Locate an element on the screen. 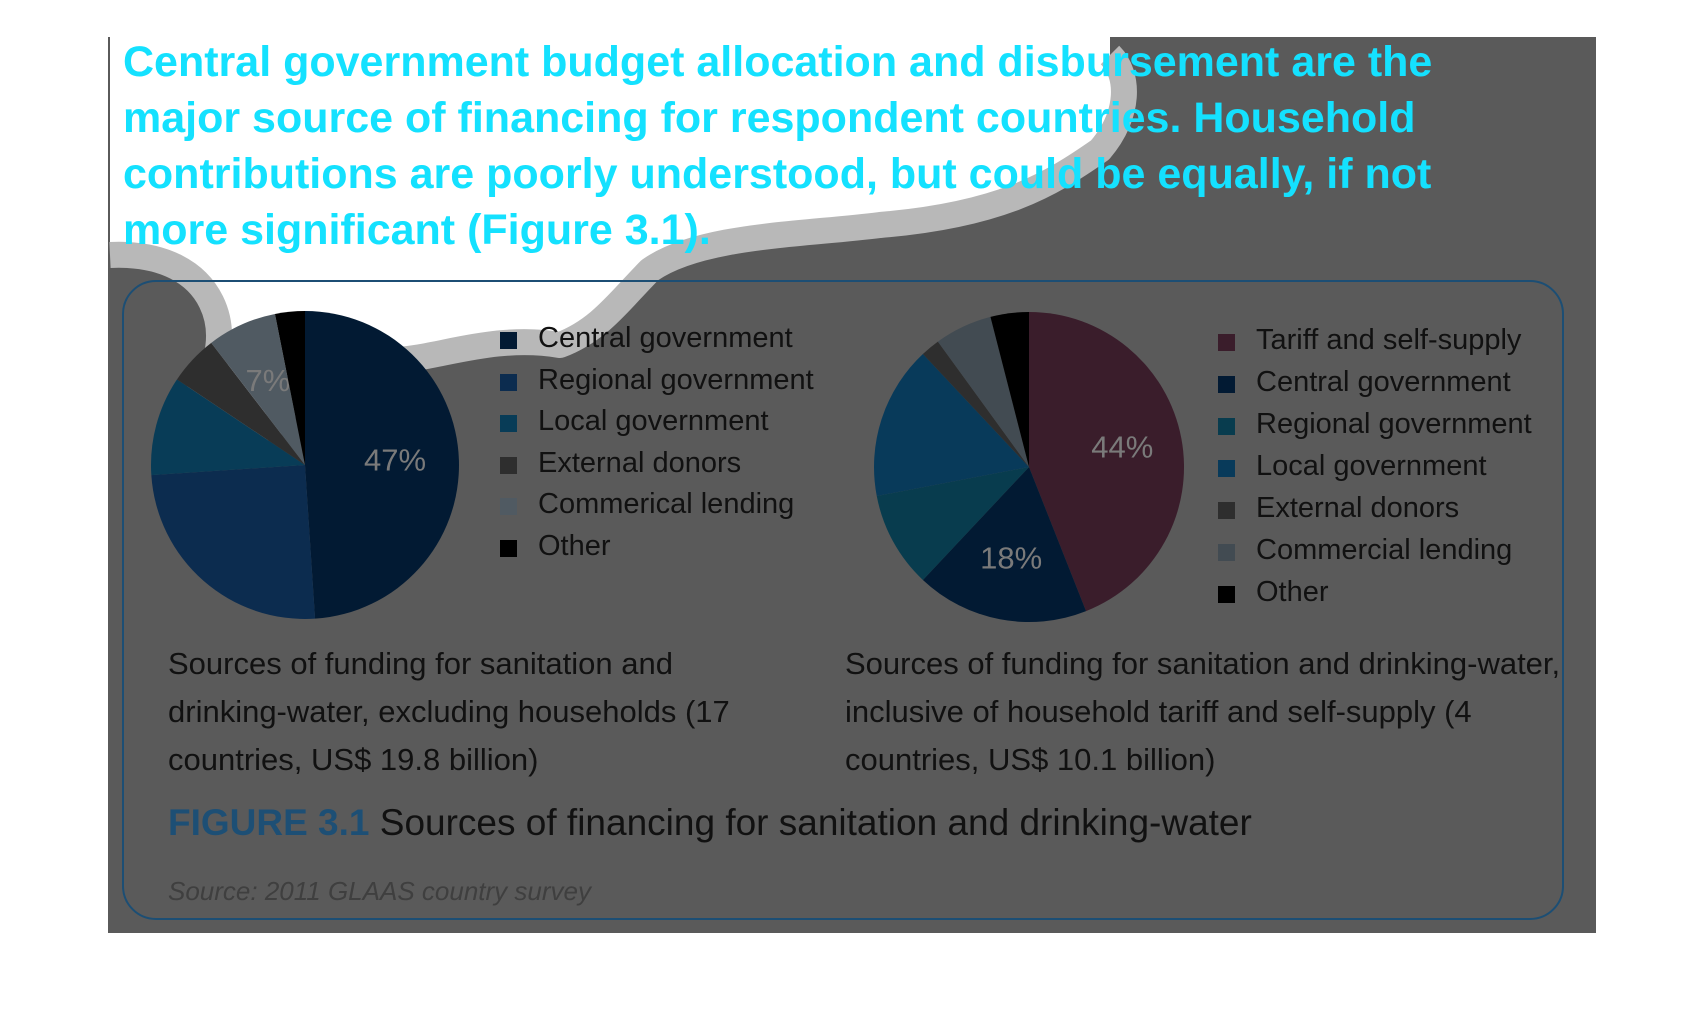 Image resolution: width=1698 pixels, height=1024 pixels. legend-item: Tariff and self-supply is located at coordinates (1375, 345).